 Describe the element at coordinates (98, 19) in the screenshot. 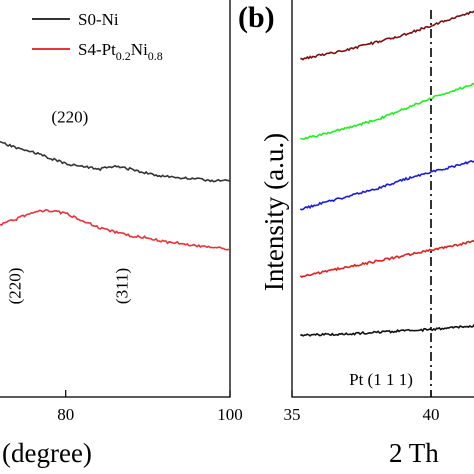

I see `legend-label: S0-Ni` at that location.